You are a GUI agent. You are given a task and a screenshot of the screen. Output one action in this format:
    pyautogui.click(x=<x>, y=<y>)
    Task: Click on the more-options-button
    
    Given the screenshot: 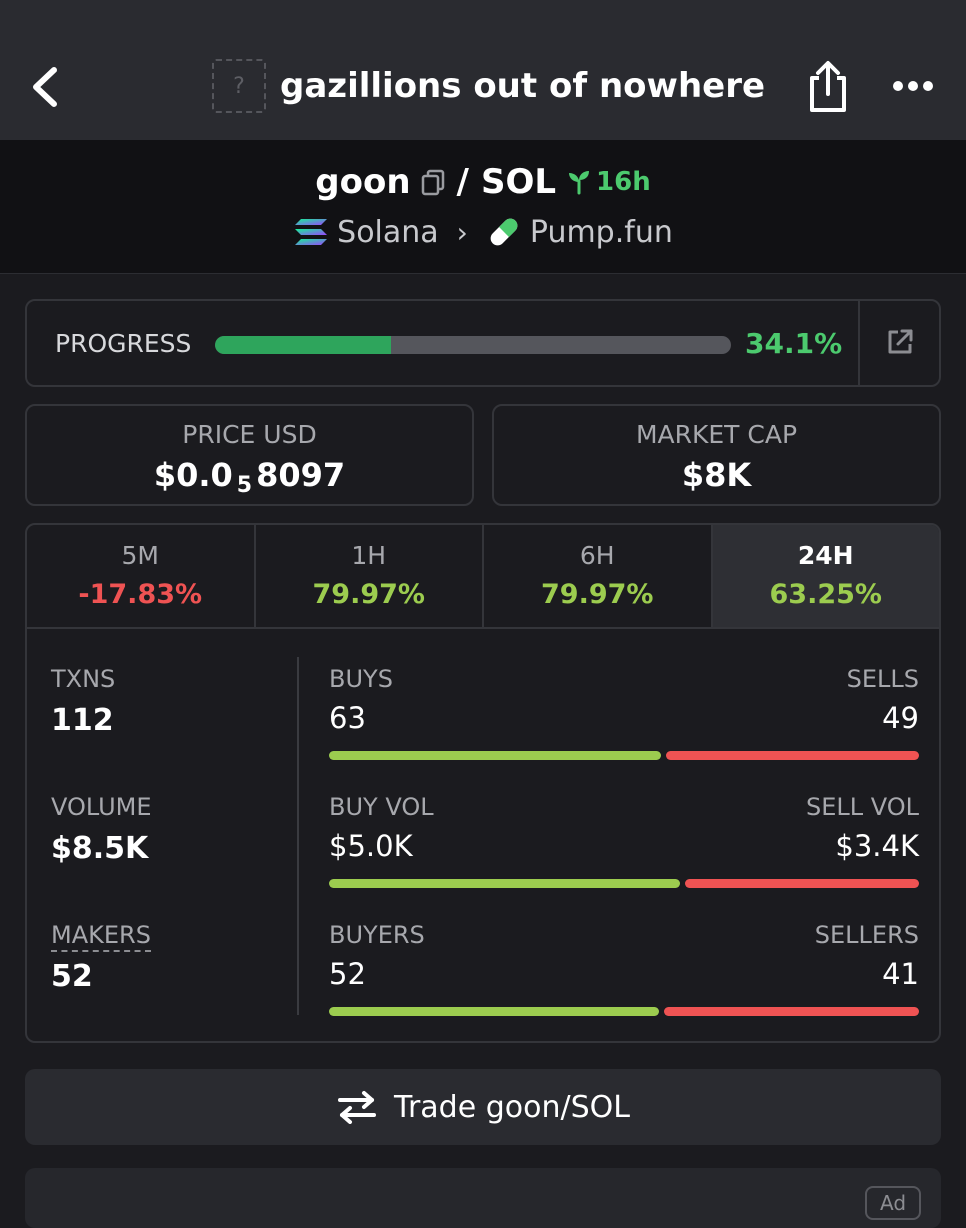 What is the action you would take?
    pyautogui.click(x=913, y=86)
    